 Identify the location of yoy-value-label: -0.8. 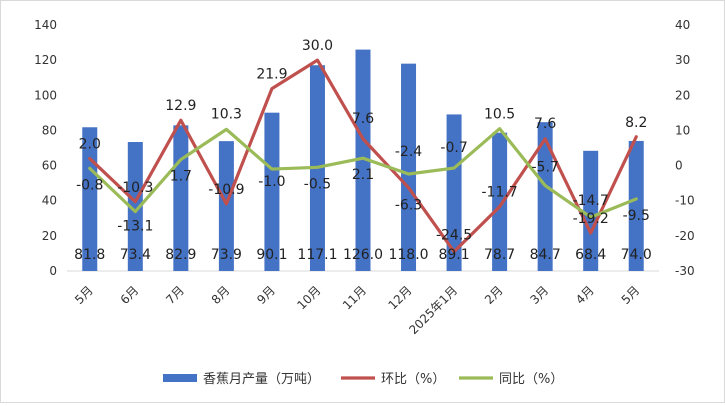
(89, 185).